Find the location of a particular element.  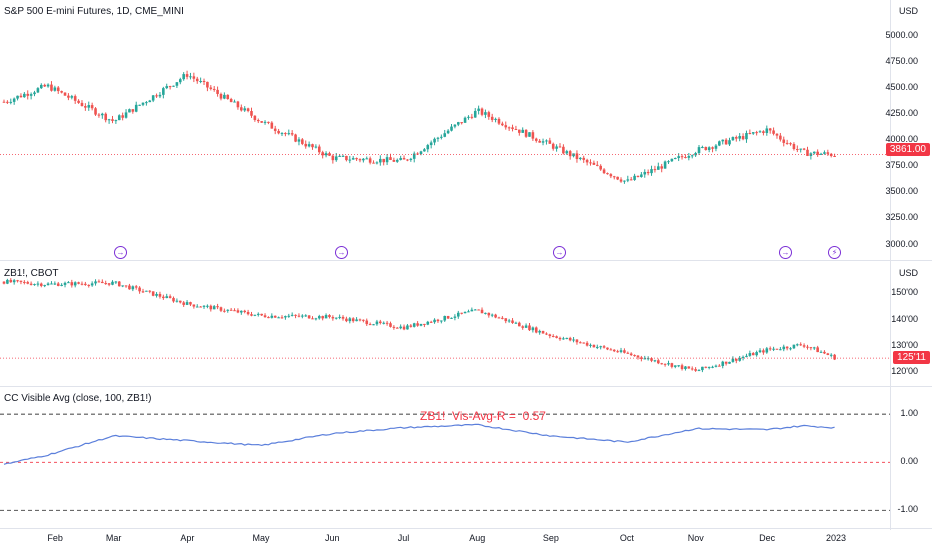

sub-pane-title: ZB1!, CBOT is located at coordinates (31, 273).